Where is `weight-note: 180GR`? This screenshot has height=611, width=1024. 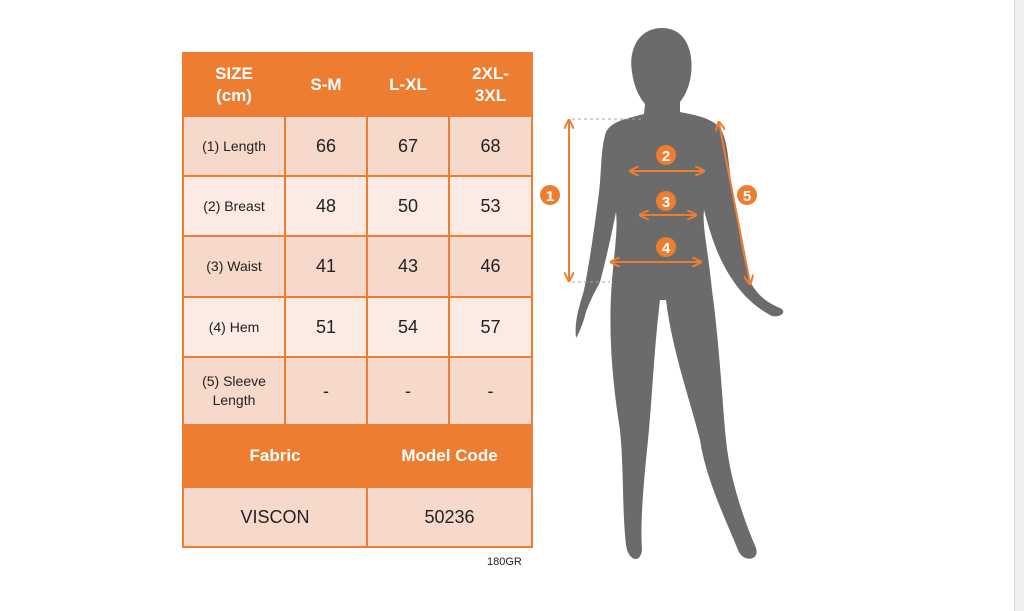
weight-note: 180GR is located at coordinates (504, 562).